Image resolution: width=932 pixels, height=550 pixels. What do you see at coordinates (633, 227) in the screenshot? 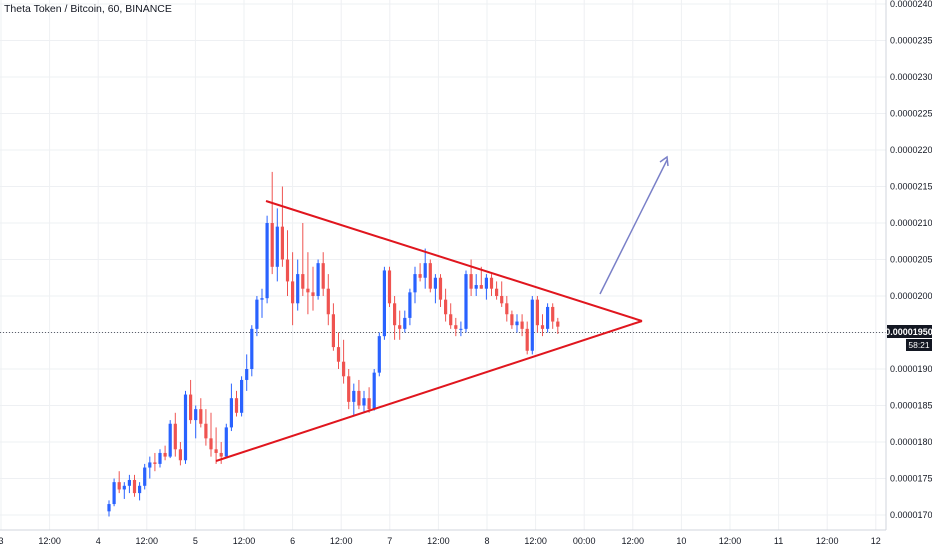
I see `breakout-arrow-shaft` at bounding box center [633, 227].